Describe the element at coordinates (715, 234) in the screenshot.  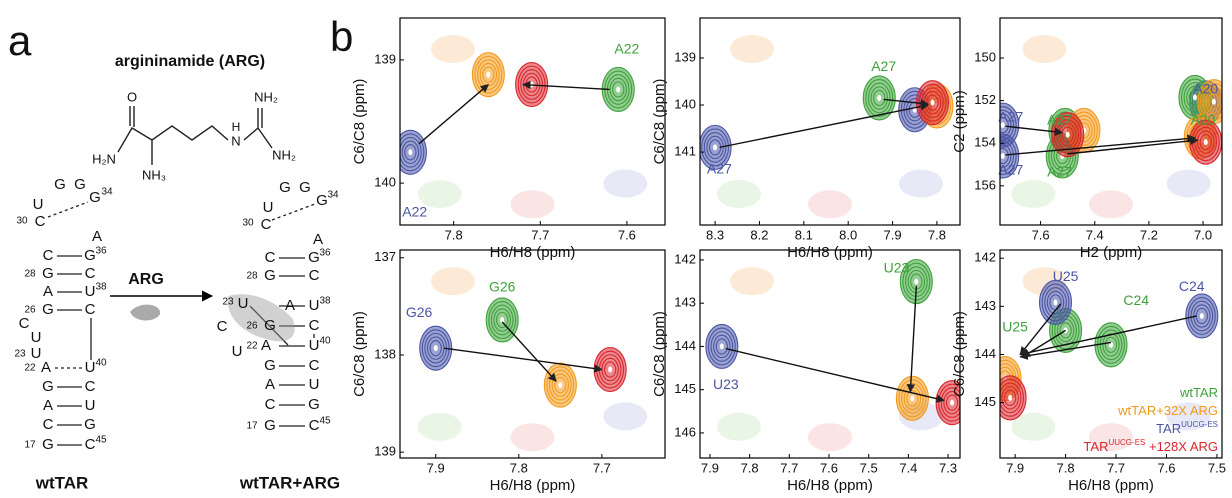
I see `x-tick-label: 8.3` at that location.